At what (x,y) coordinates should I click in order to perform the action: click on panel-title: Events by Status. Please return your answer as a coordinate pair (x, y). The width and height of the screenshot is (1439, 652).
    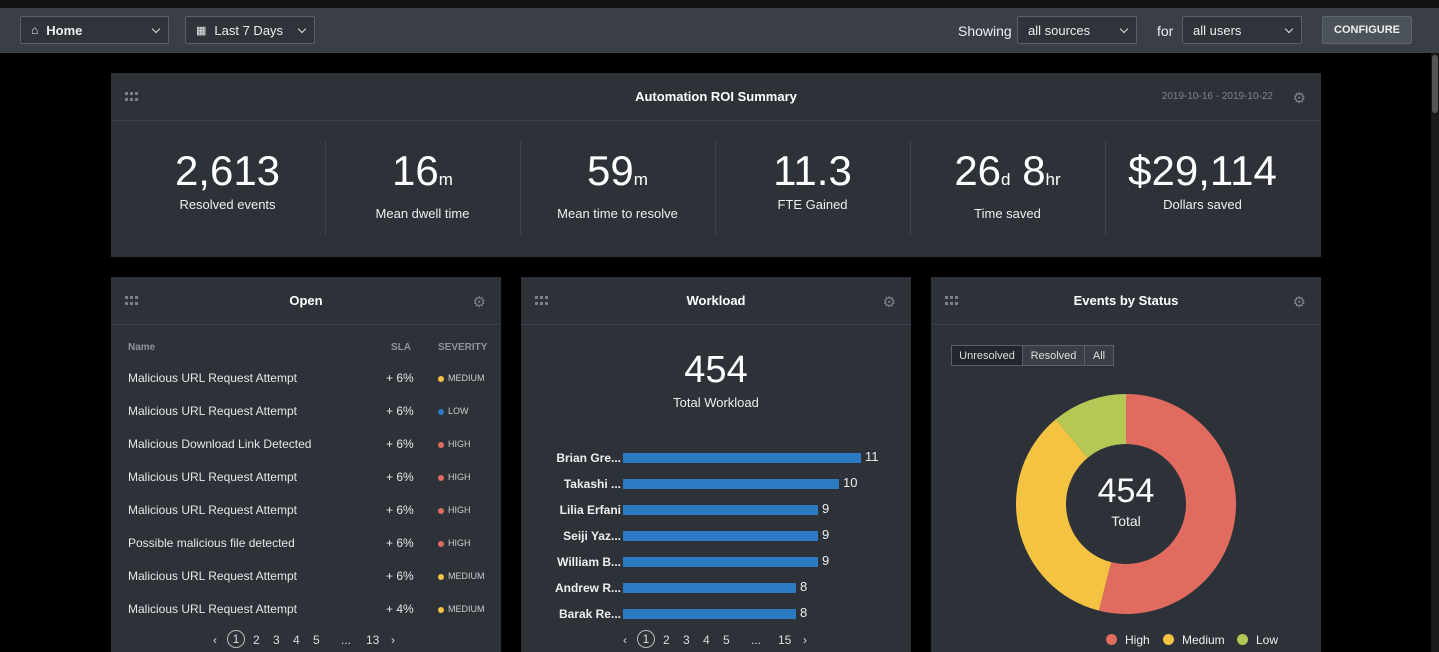
    Looking at the image, I should click on (1126, 300).